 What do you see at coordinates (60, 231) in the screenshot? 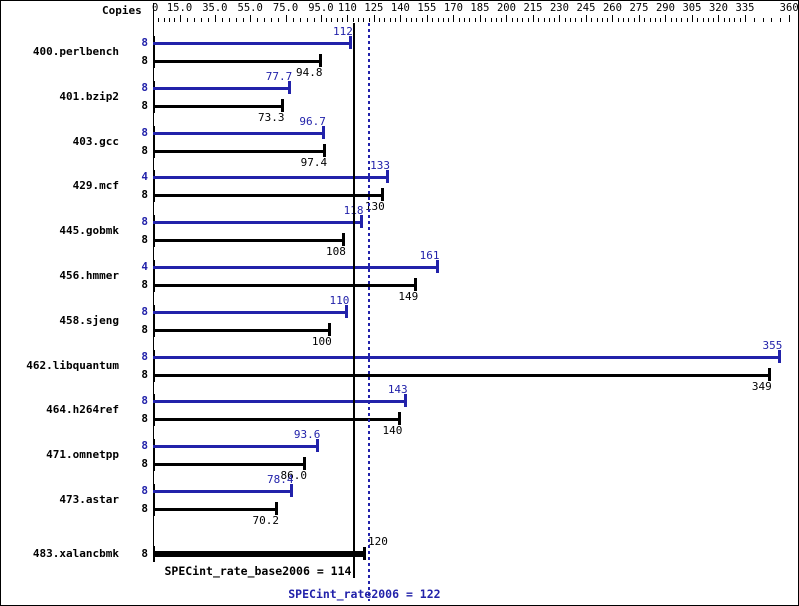
I see `benchmark-label-wrap: 445.gobmk` at bounding box center [60, 231].